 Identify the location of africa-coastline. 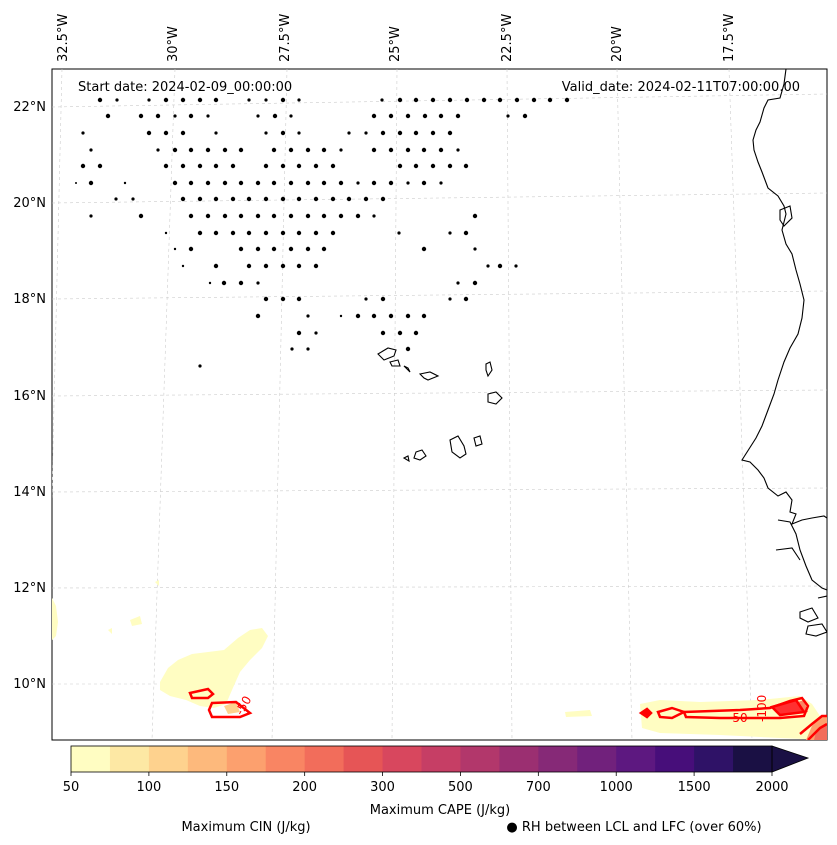
(784, 297).